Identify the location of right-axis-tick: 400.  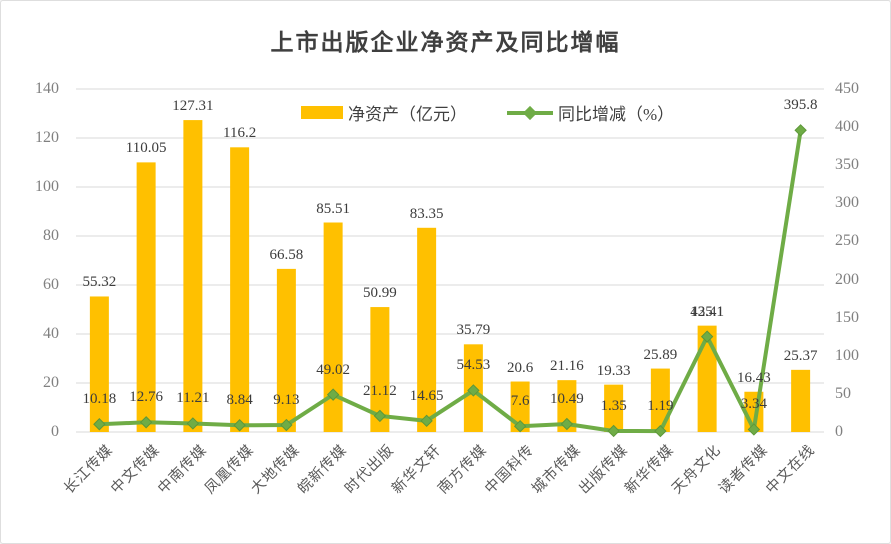
(847, 127).